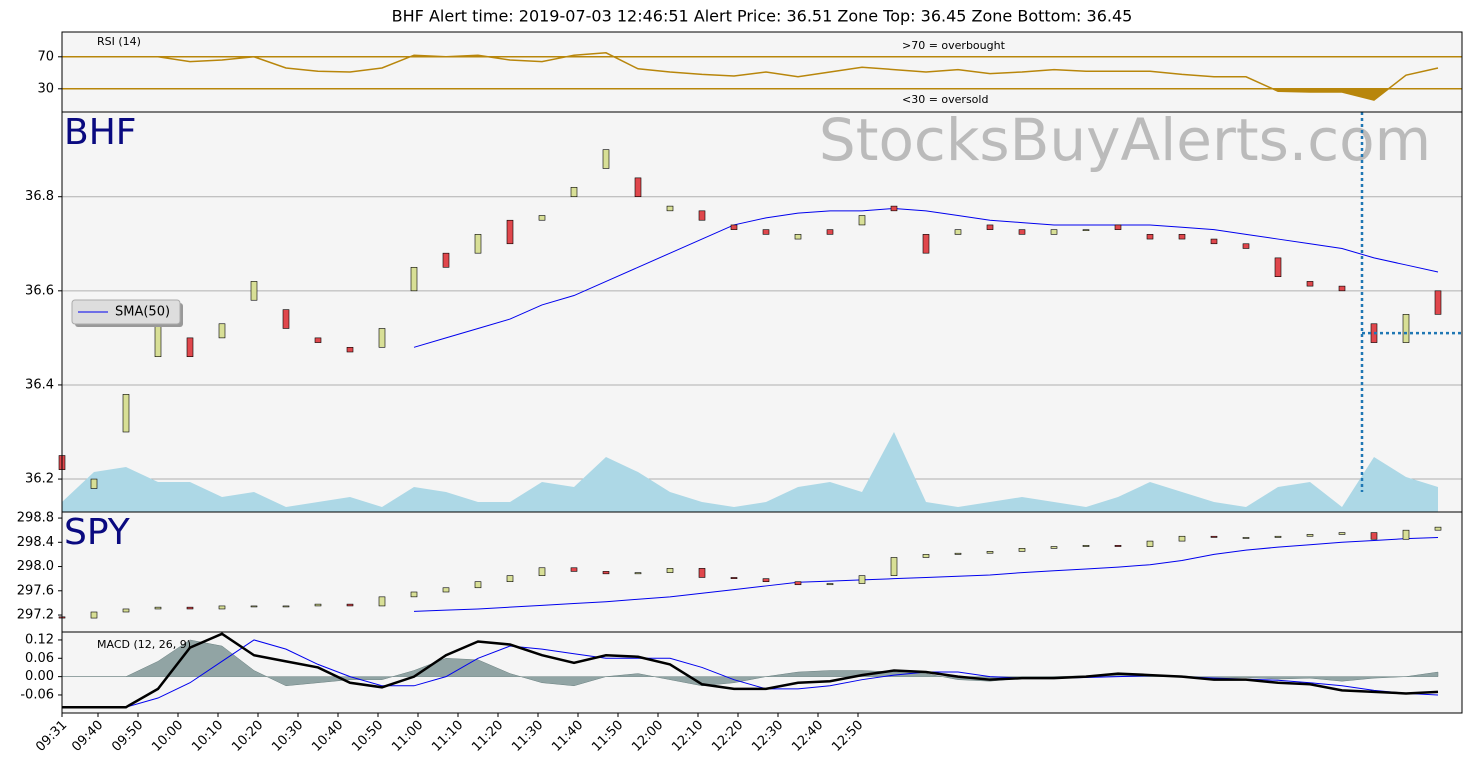 The image size is (1475, 770). I want to click on x-tick-label: 11:50, so click(607, 736).